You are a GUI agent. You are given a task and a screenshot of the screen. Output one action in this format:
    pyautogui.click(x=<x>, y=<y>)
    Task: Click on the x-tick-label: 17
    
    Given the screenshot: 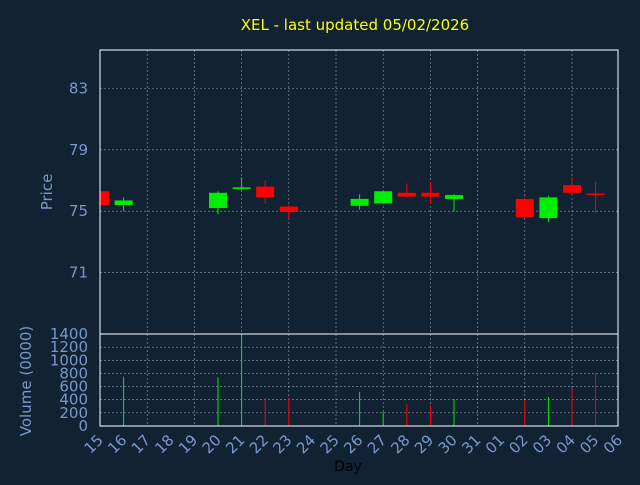 What is the action you would take?
    pyautogui.click(x=141, y=444)
    